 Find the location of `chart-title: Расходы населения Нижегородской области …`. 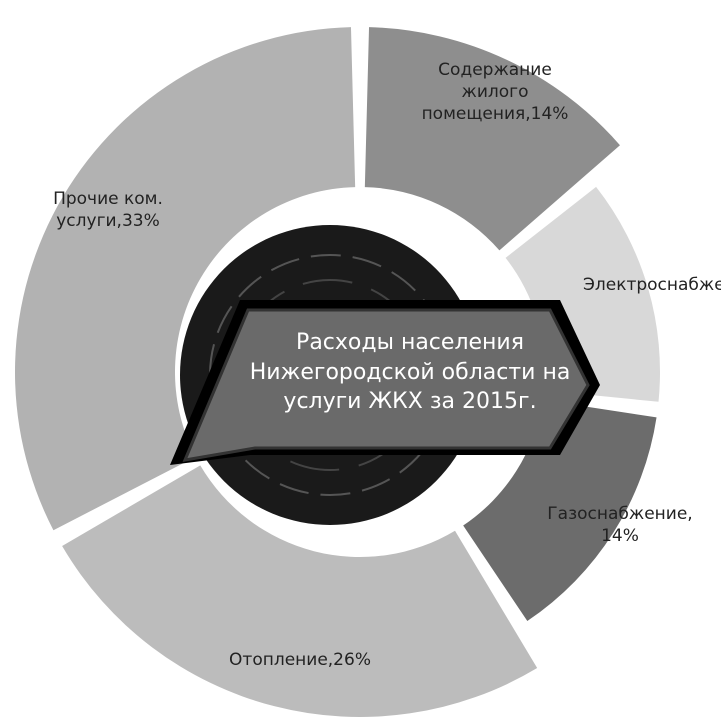

chart-title: Расходы населения Нижегородской области … is located at coordinates (410, 372).